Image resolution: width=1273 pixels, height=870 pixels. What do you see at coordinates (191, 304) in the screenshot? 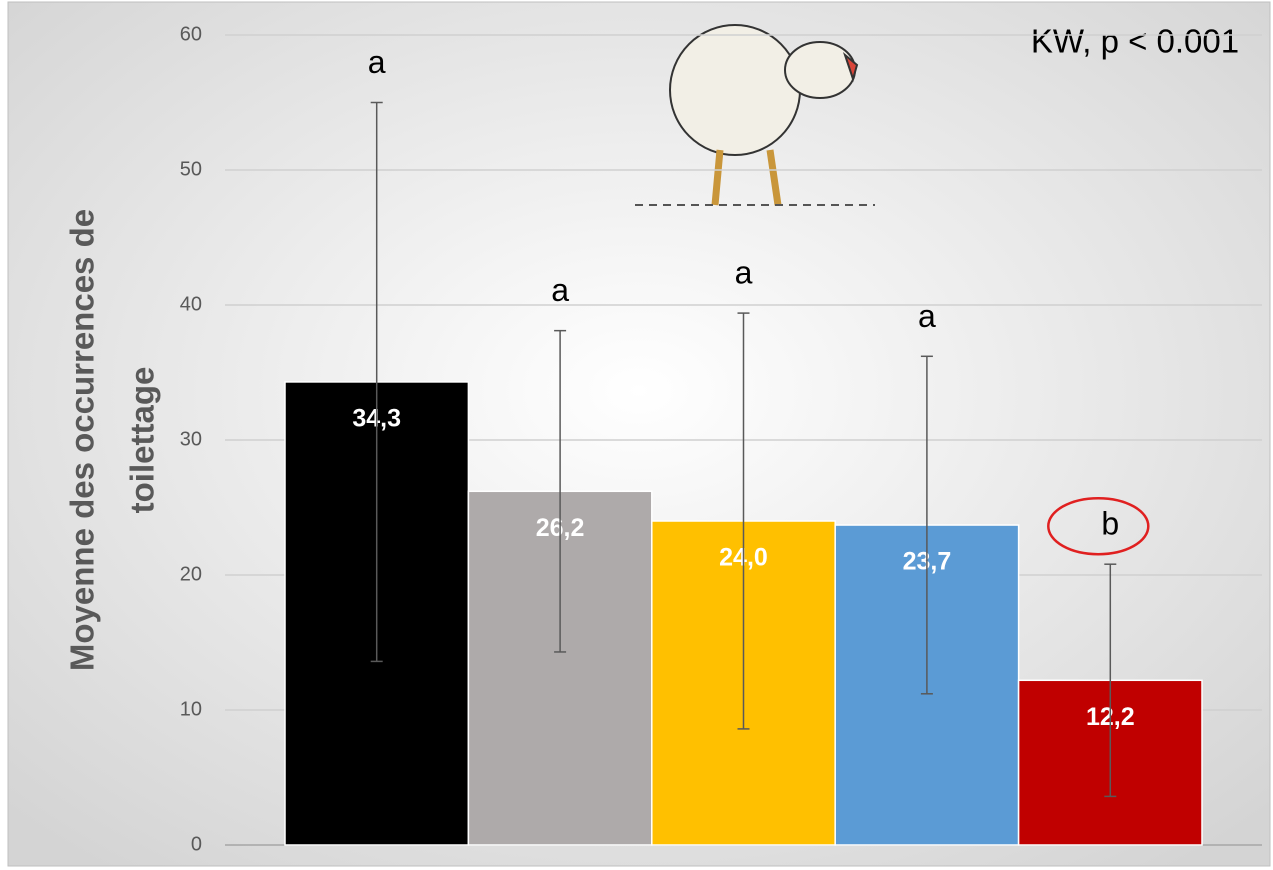
I see `y-tick-label: 40` at bounding box center [191, 304].